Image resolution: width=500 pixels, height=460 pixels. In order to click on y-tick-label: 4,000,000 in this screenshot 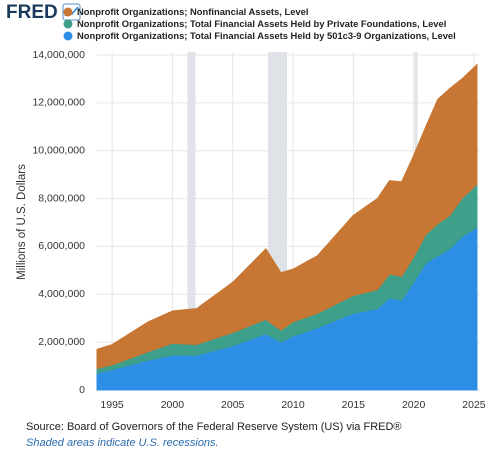, I will do `click(61, 294)`.